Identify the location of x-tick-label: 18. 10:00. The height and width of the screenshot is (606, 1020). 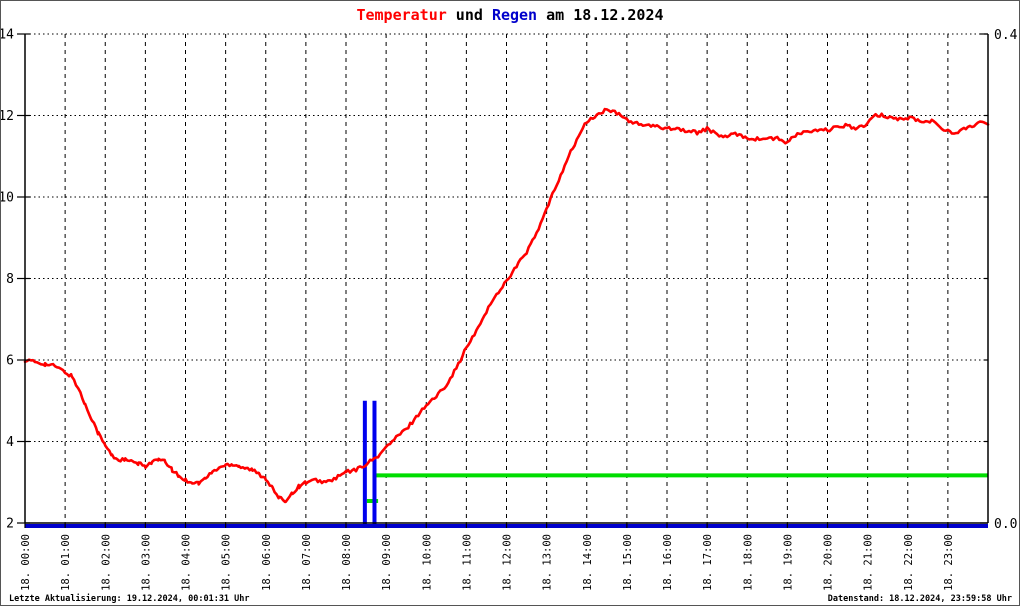
(427, 562).